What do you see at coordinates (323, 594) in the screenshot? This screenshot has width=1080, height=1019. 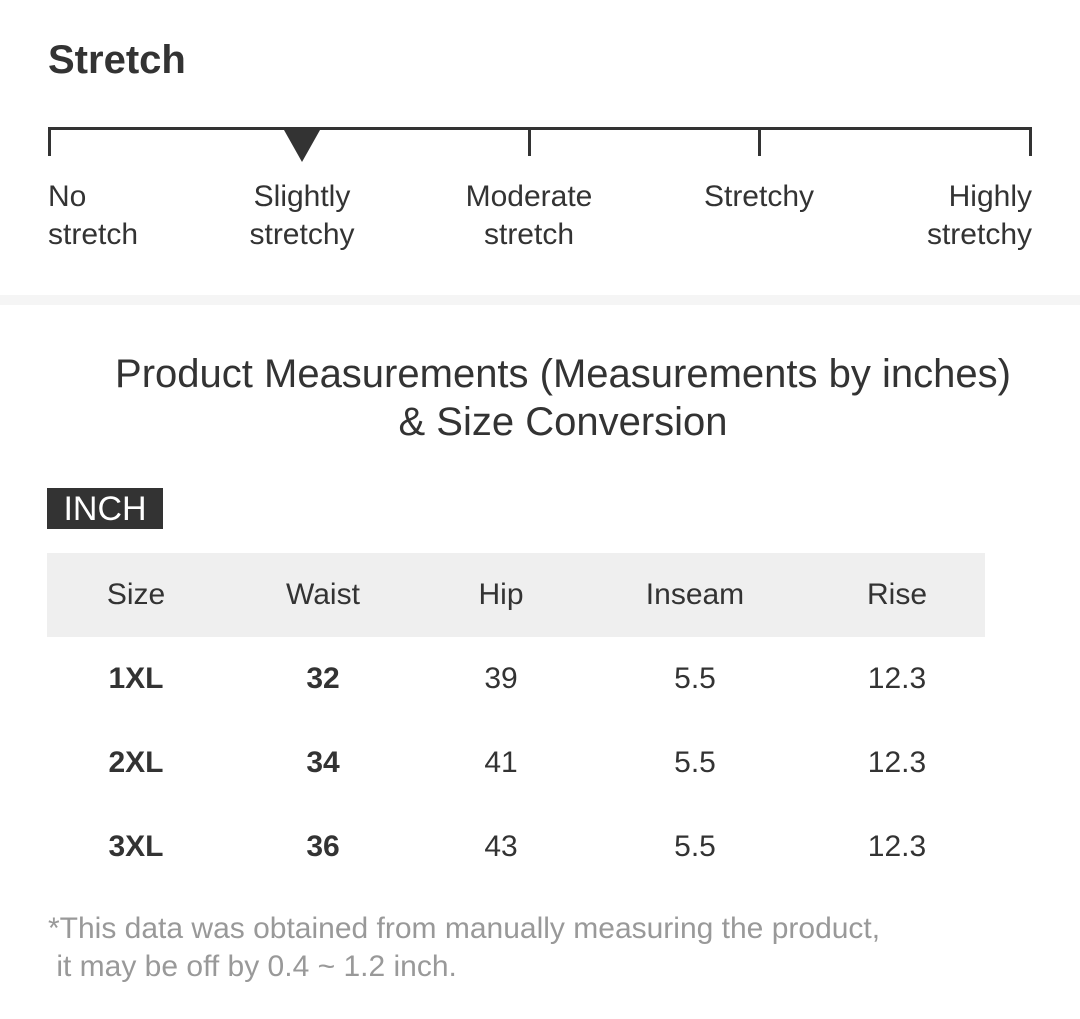 I see `header-waist: Waist` at bounding box center [323, 594].